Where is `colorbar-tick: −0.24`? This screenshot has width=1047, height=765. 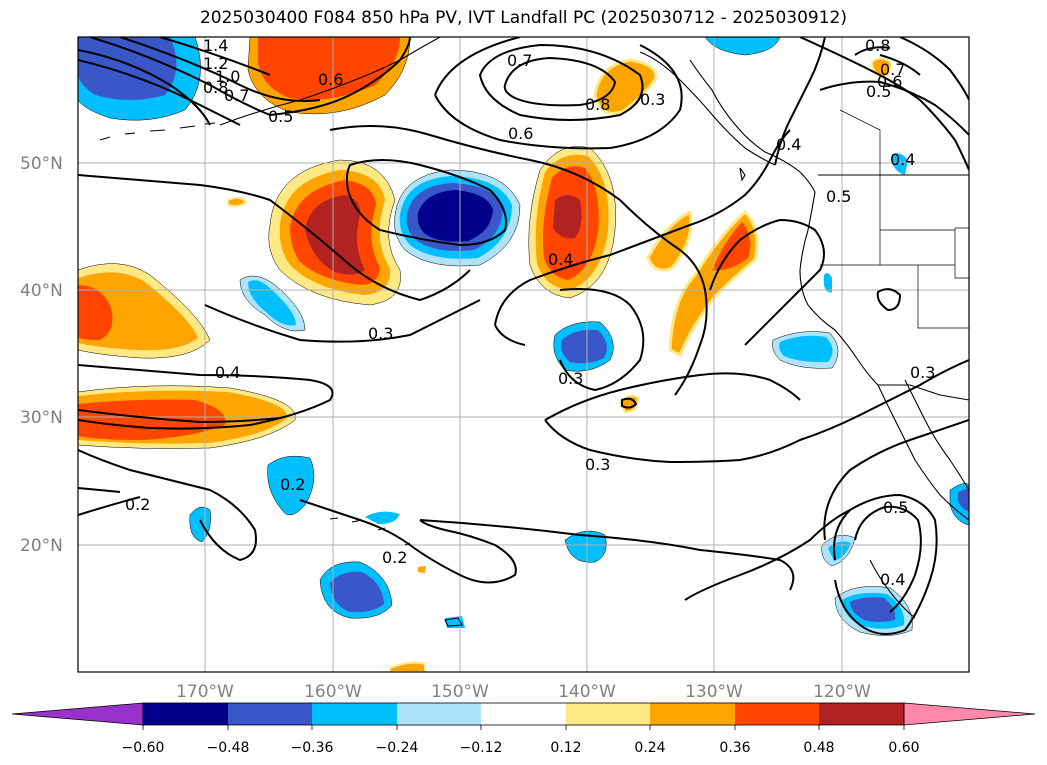 colorbar-tick: −0.24 is located at coordinates (397, 748).